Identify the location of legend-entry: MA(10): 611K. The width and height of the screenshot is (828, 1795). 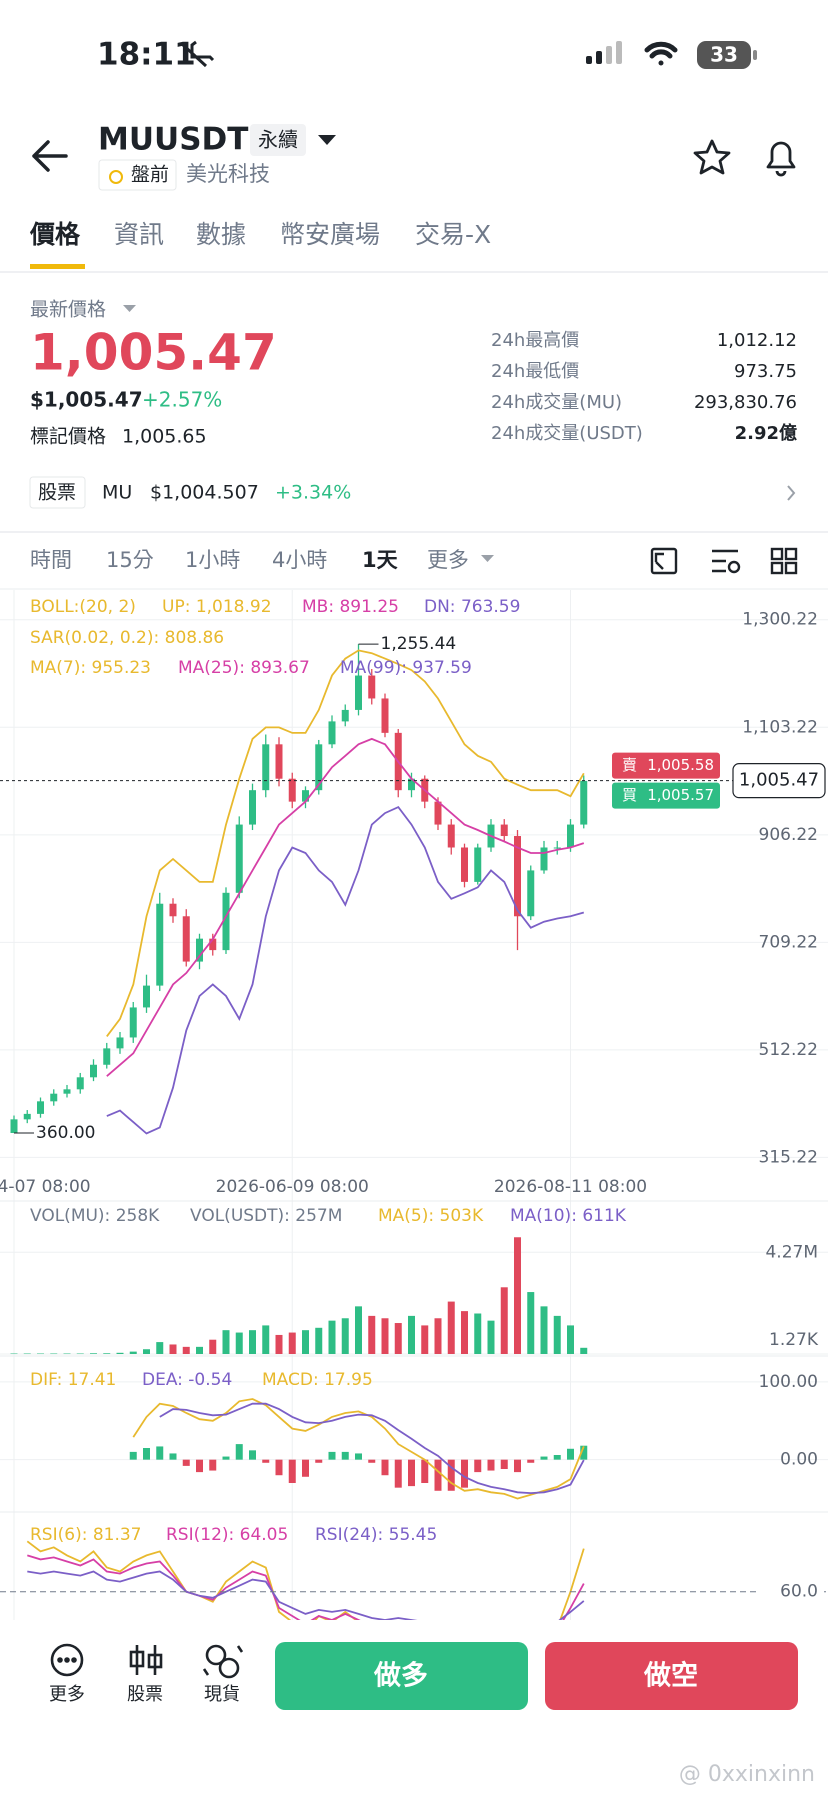
(568, 1216).